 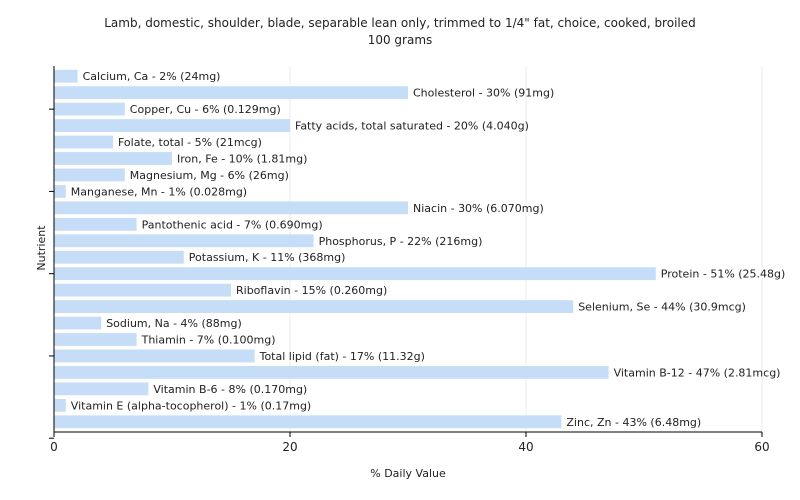 What do you see at coordinates (289, 447) in the screenshot?
I see `x-tick-label: 20` at bounding box center [289, 447].